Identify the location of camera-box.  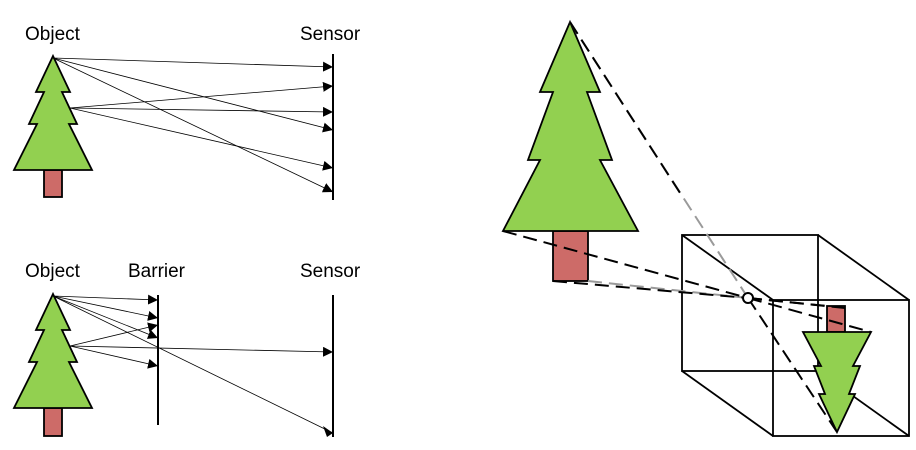
(795, 335).